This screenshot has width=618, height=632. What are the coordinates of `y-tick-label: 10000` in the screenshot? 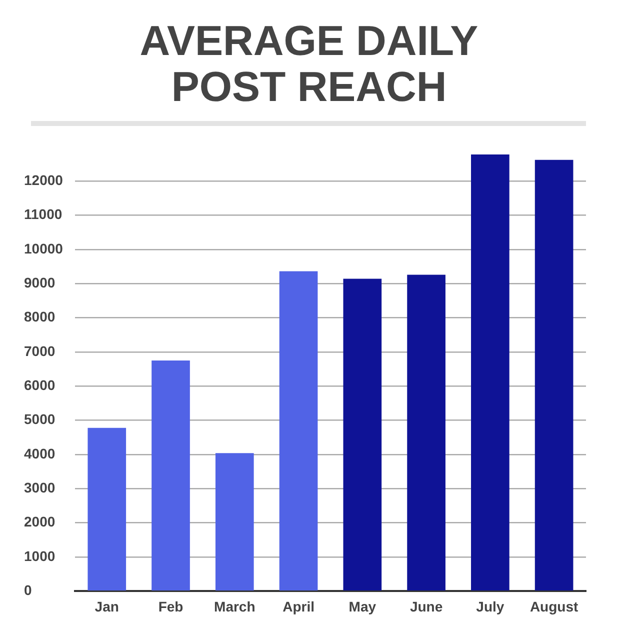 It's located at (44, 248).